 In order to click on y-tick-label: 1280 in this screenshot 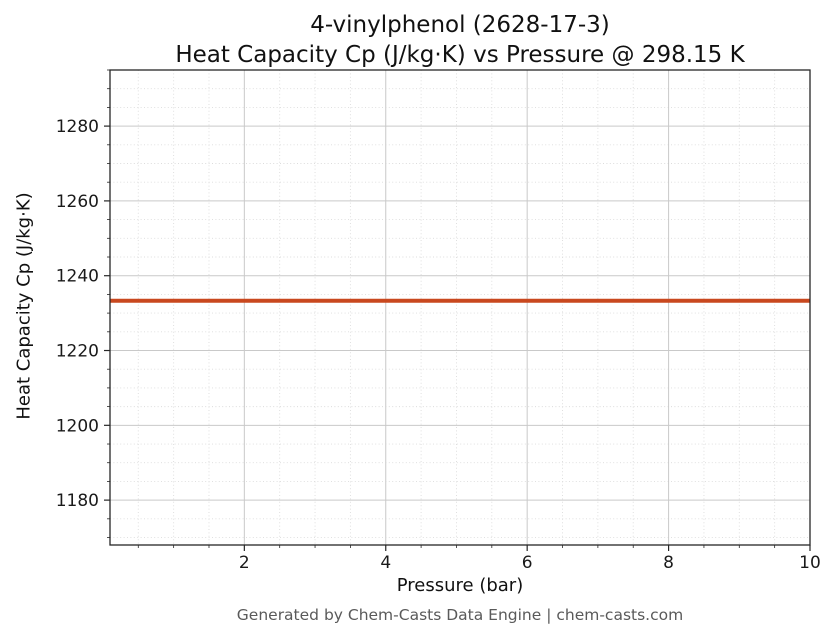, I will do `click(77, 127)`.